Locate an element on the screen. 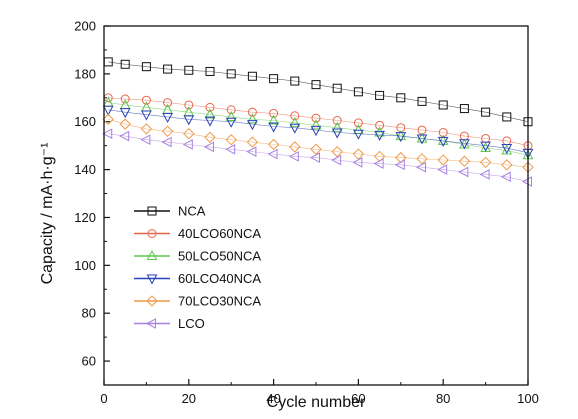  legend-item: 60LCO40NCA is located at coordinates (197, 278).